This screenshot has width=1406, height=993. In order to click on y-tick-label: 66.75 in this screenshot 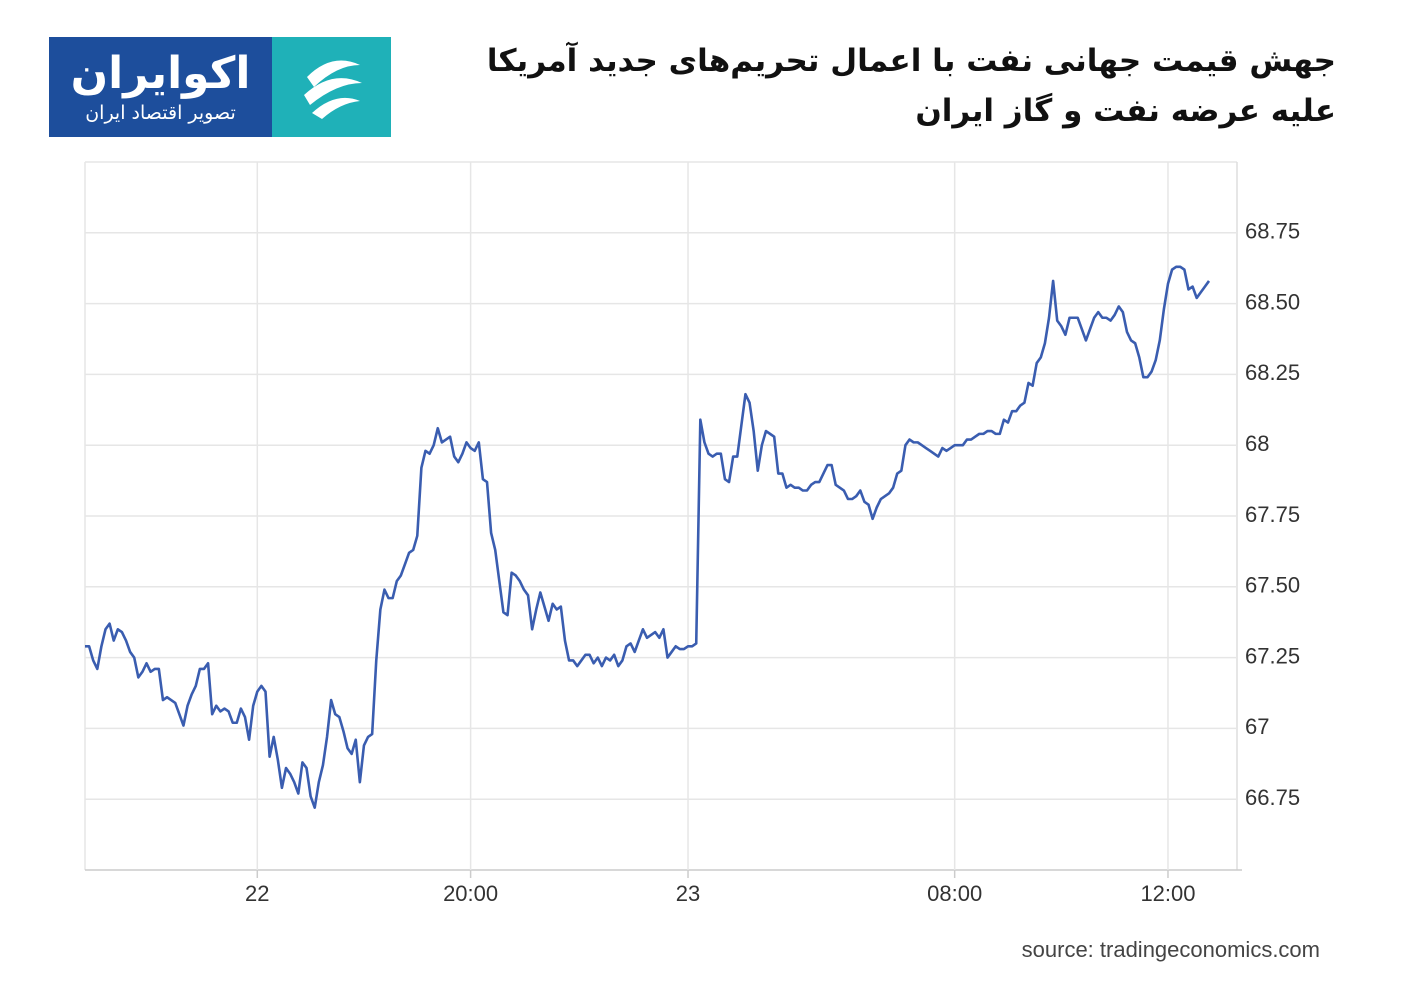, I will do `click(1272, 797)`.